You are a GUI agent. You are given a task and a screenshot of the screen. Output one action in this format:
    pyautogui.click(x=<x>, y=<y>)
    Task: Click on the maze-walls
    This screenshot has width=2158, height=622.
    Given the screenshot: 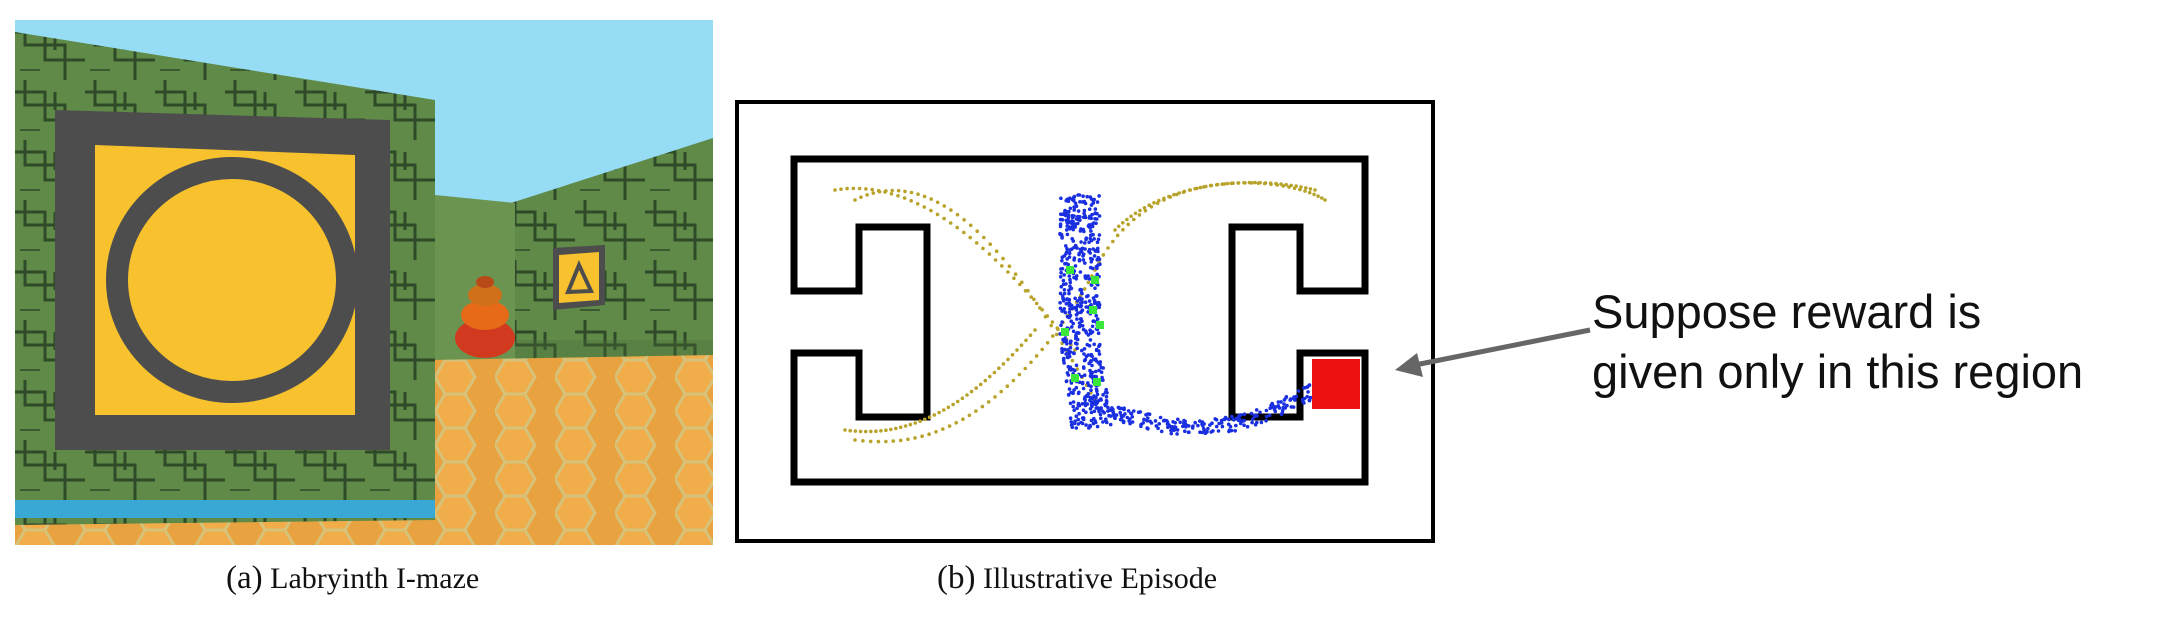 What is the action you would take?
    pyautogui.click(x=1079, y=320)
    